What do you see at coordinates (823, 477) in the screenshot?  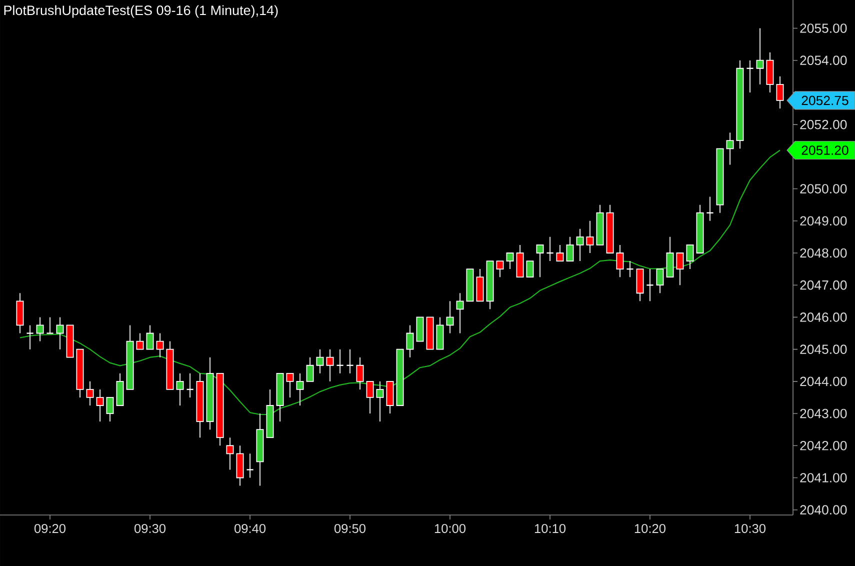 I see `y-tick-label: 2041.00` at bounding box center [823, 477].